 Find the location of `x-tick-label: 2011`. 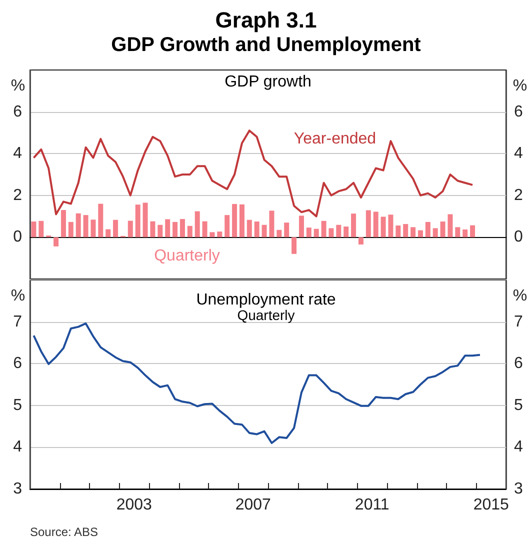

x-tick-label: 2011 is located at coordinates (372, 505).